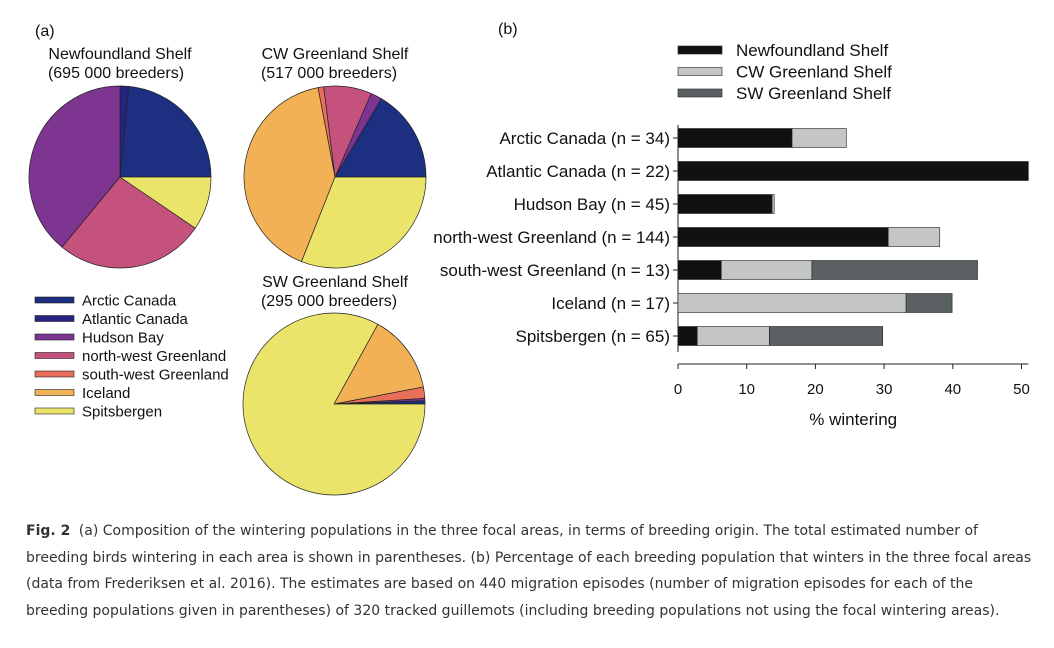 This screenshot has width=1054, height=648. What do you see at coordinates (584, 138) in the screenshot?
I see `y-category-label: Arctic Canada (n = 34)` at bounding box center [584, 138].